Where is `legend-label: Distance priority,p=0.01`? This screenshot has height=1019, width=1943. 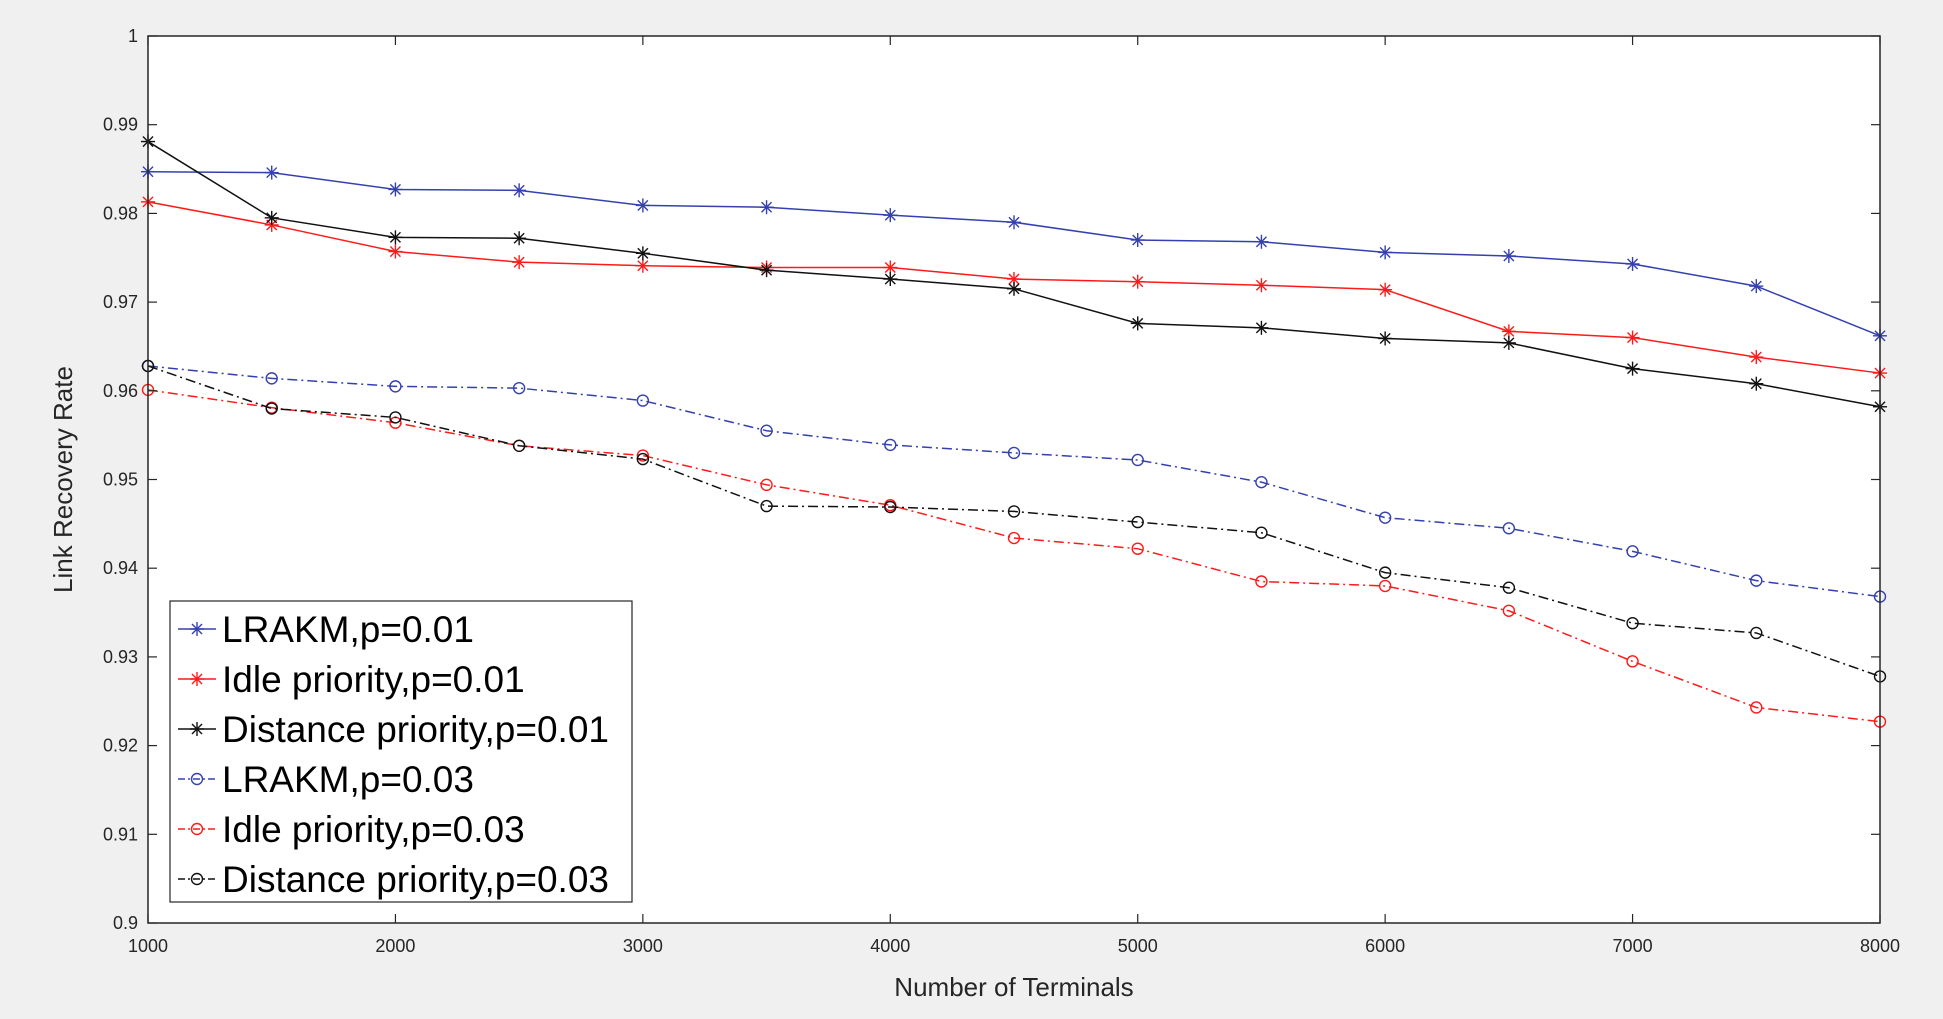
legend-label: Distance priority,p=0.01 is located at coordinates (415, 729).